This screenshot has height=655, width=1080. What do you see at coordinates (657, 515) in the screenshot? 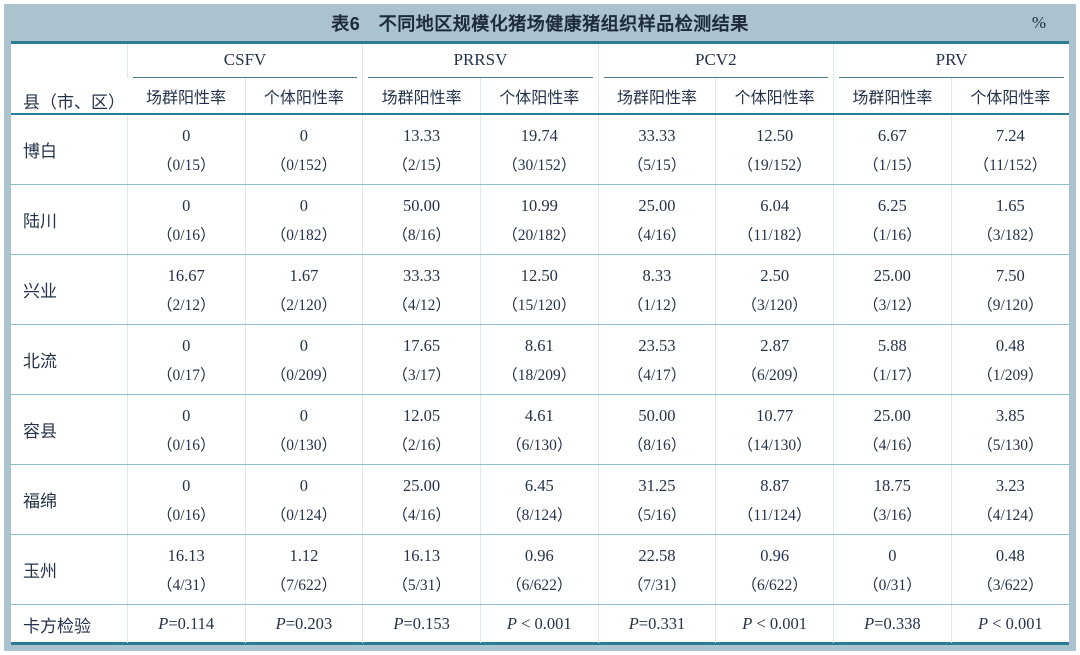
I see `cell-fraction: （5/16）` at bounding box center [657, 515].